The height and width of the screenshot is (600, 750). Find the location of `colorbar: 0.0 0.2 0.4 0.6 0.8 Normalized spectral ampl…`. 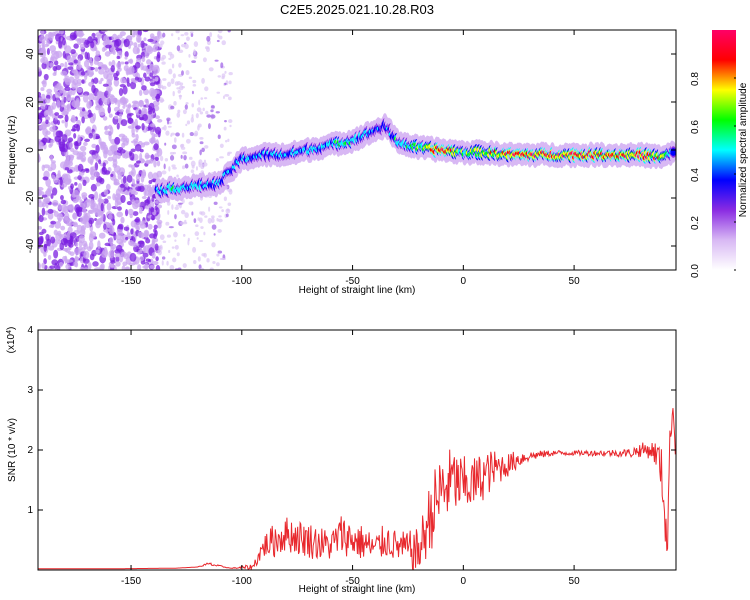

colorbar: 0.0 0.2 0.4 0.6 0.8 Normalized spectral ampl… is located at coordinates (719, 154).